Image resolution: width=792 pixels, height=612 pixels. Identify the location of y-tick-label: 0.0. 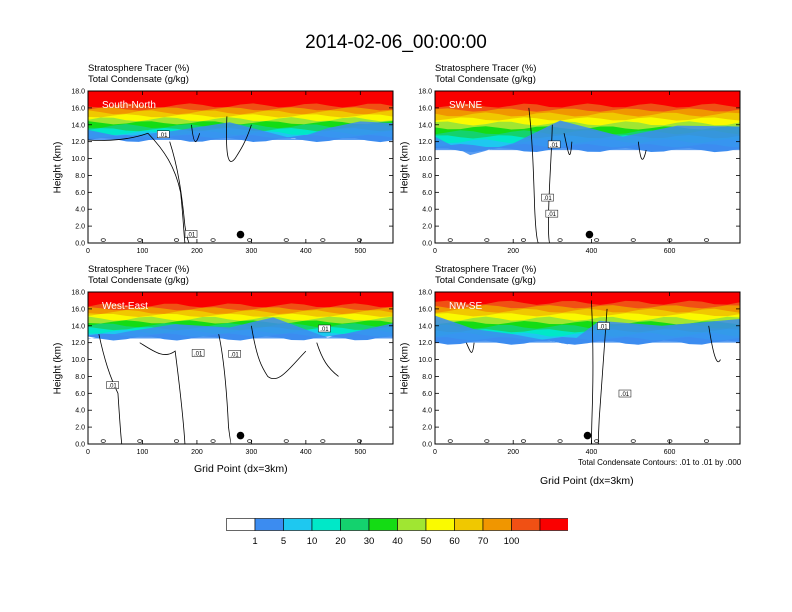
(427, 244).